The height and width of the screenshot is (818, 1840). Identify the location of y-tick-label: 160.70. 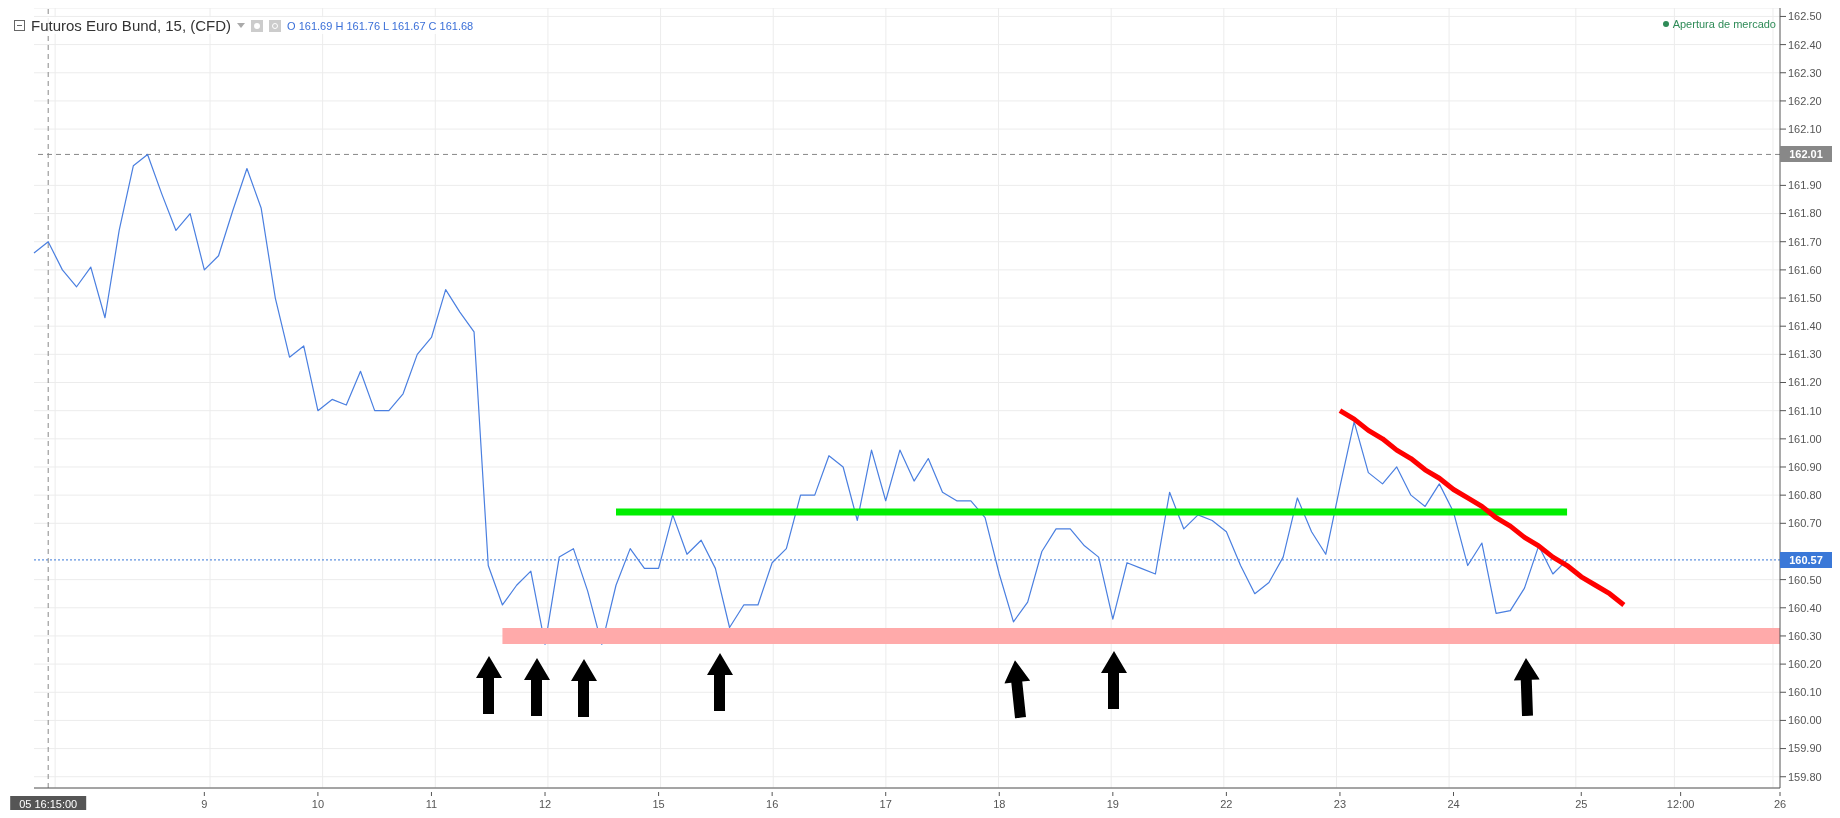
(1805, 523).